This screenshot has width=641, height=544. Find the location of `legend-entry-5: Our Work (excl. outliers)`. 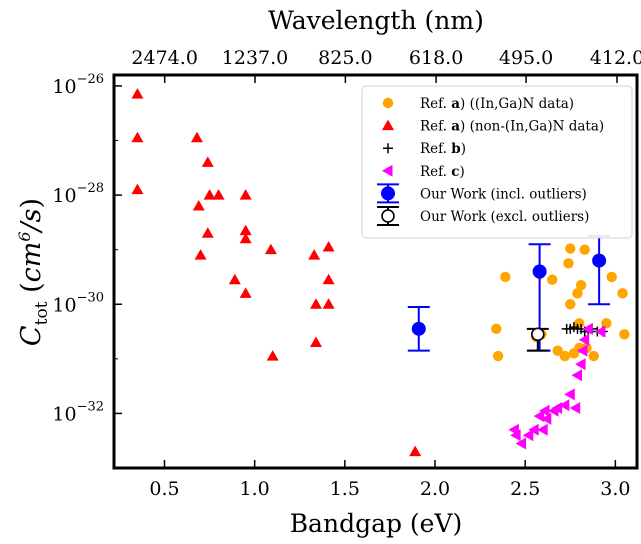

legend-entry-5: Our Work (excl. outliers) is located at coordinates (483, 216).